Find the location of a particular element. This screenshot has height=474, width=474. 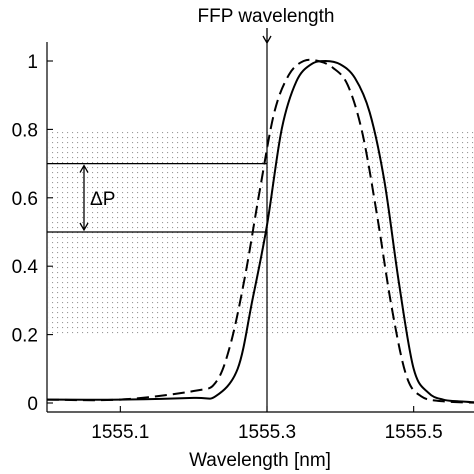

x-tick-label: 1555.1 is located at coordinates (120, 432).